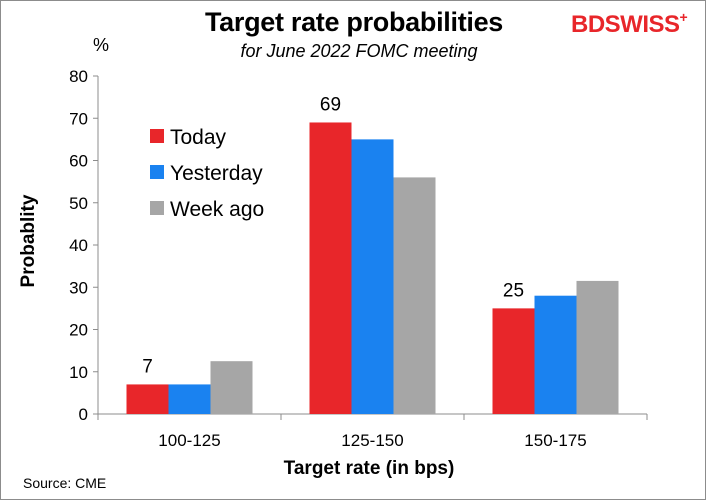 This screenshot has width=706, height=501. What do you see at coordinates (78, 76) in the screenshot?
I see `y-tick-label: 80` at bounding box center [78, 76].